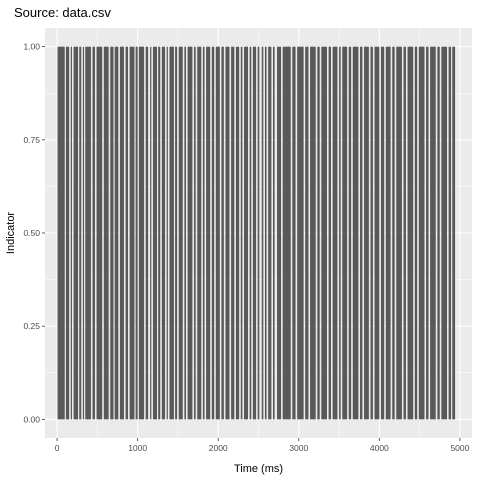  What do you see at coordinates (62, 12) in the screenshot?
I see `chart-title: Source: data.csv` at bounding box center [62, 12].